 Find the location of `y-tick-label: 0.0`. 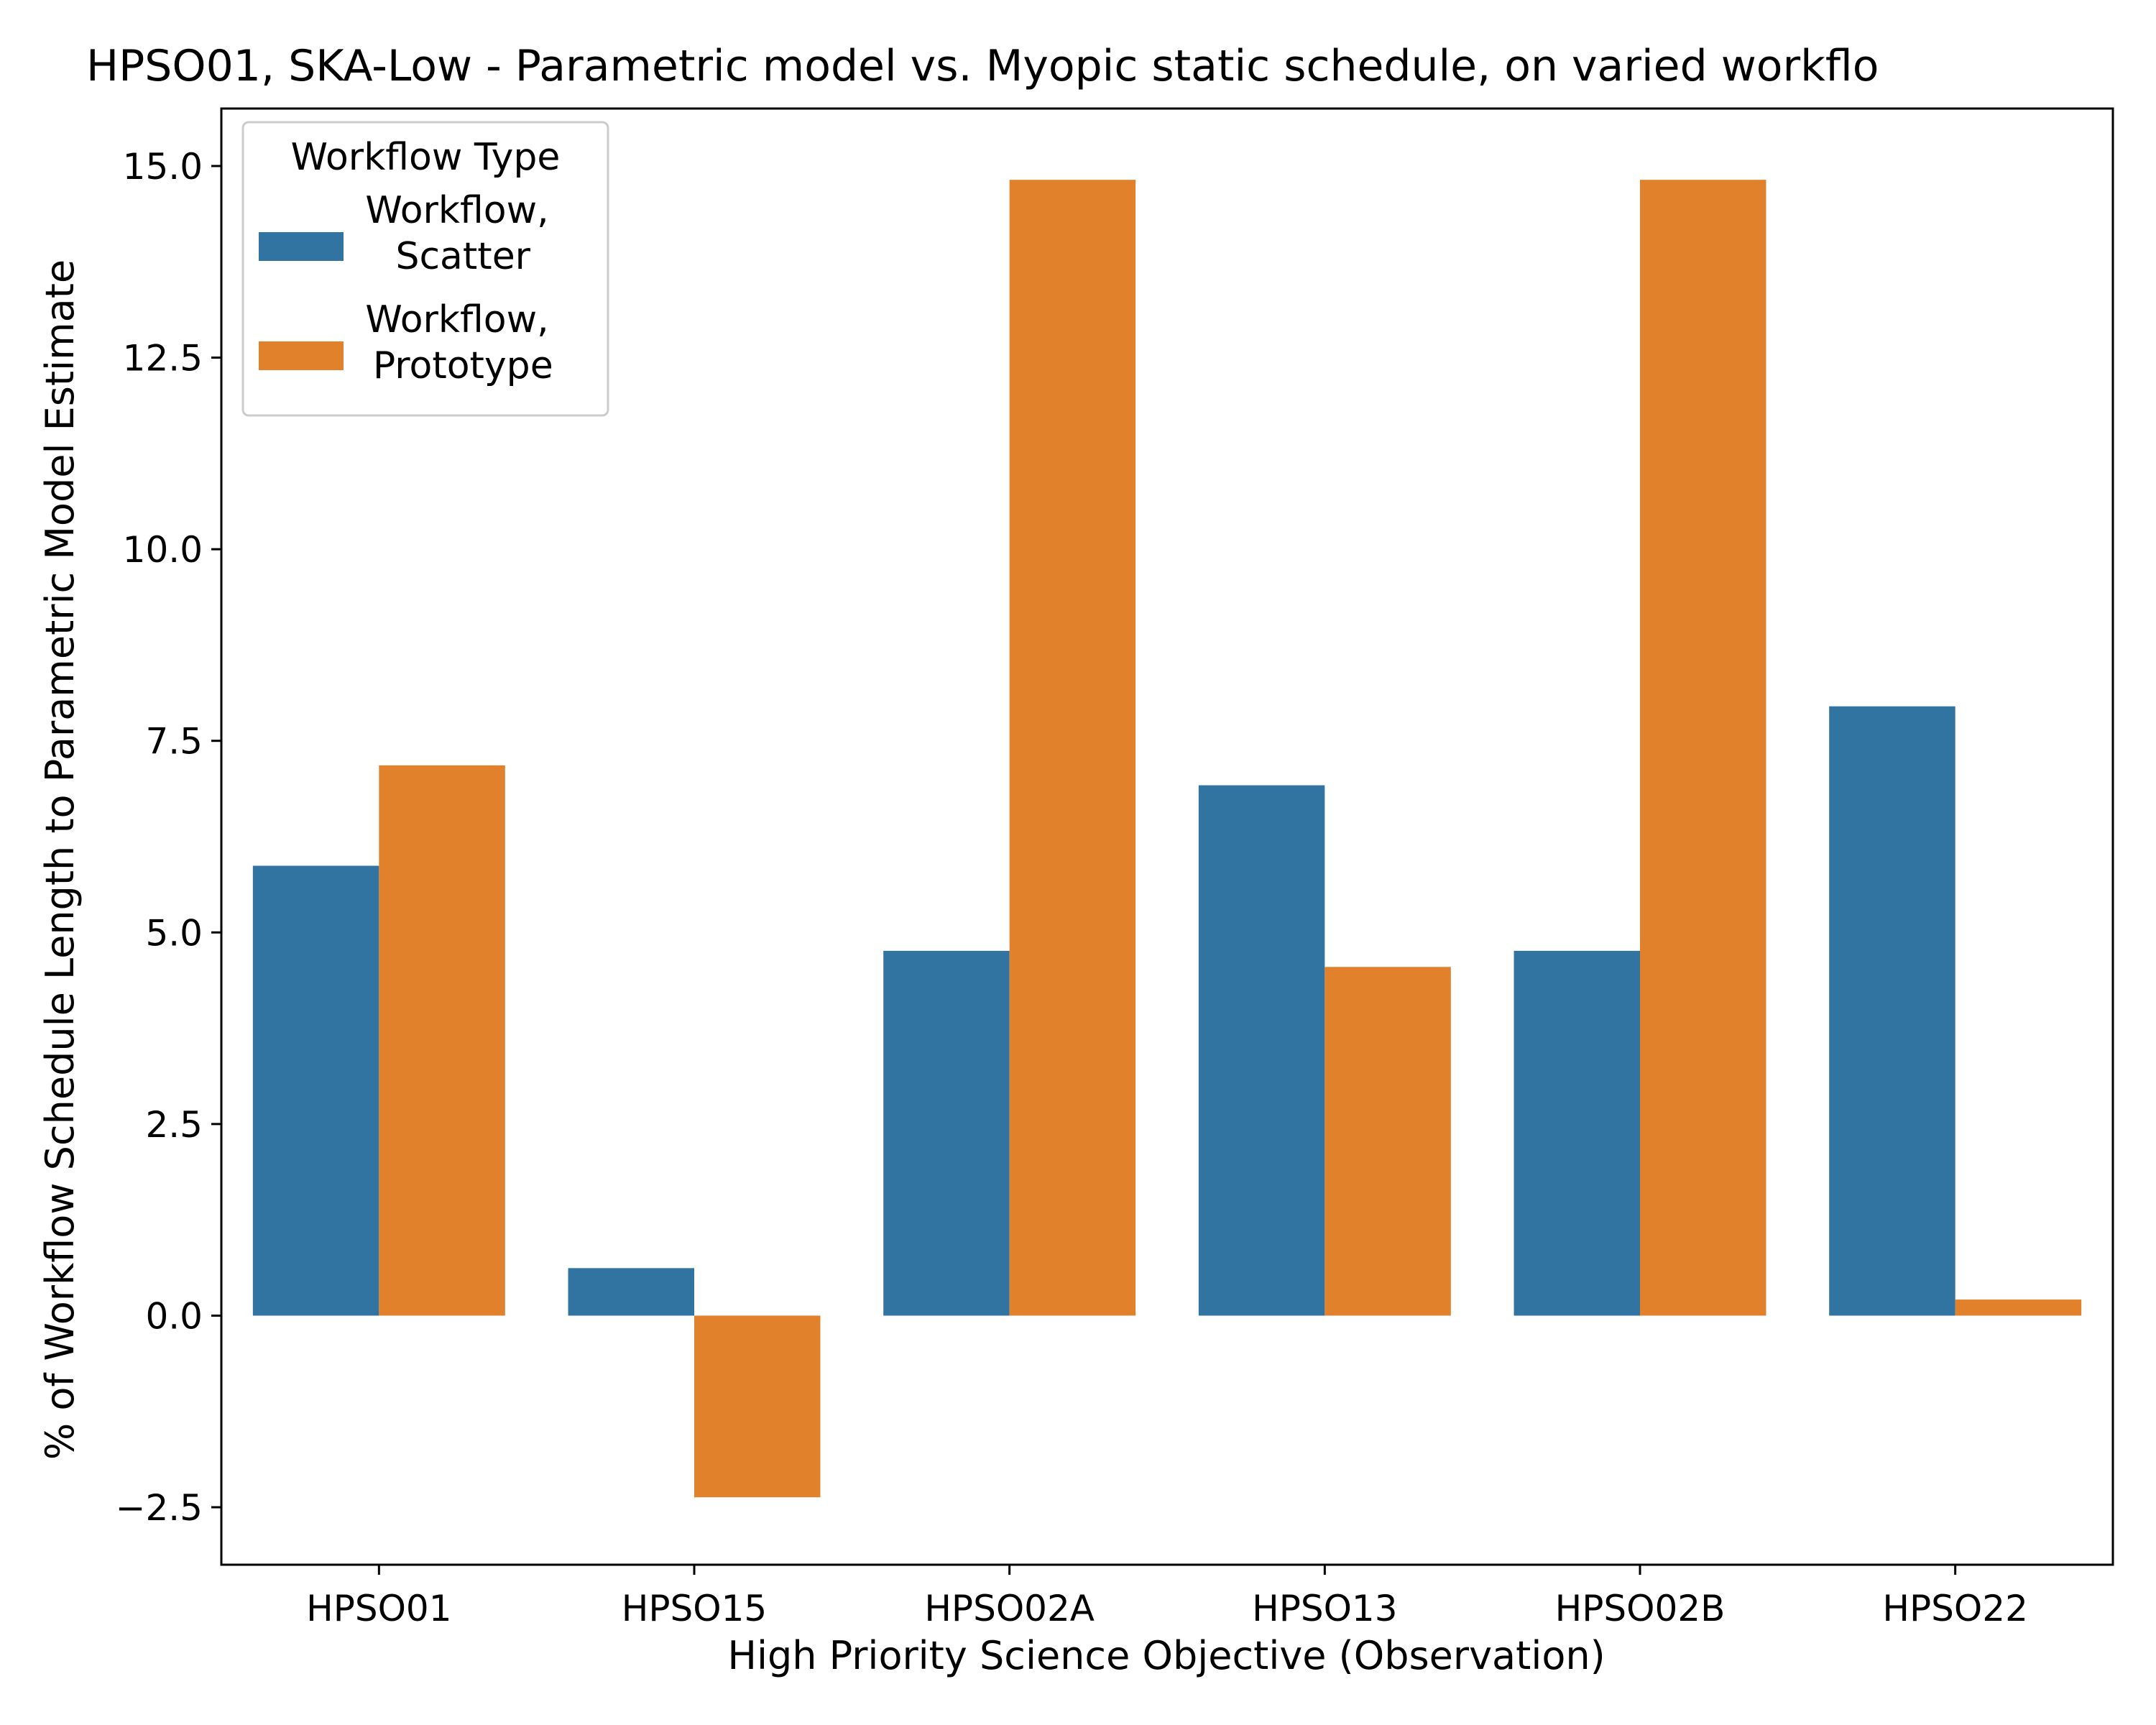

y-tick-label: 0.0 is located at coordinates (174, 1316).